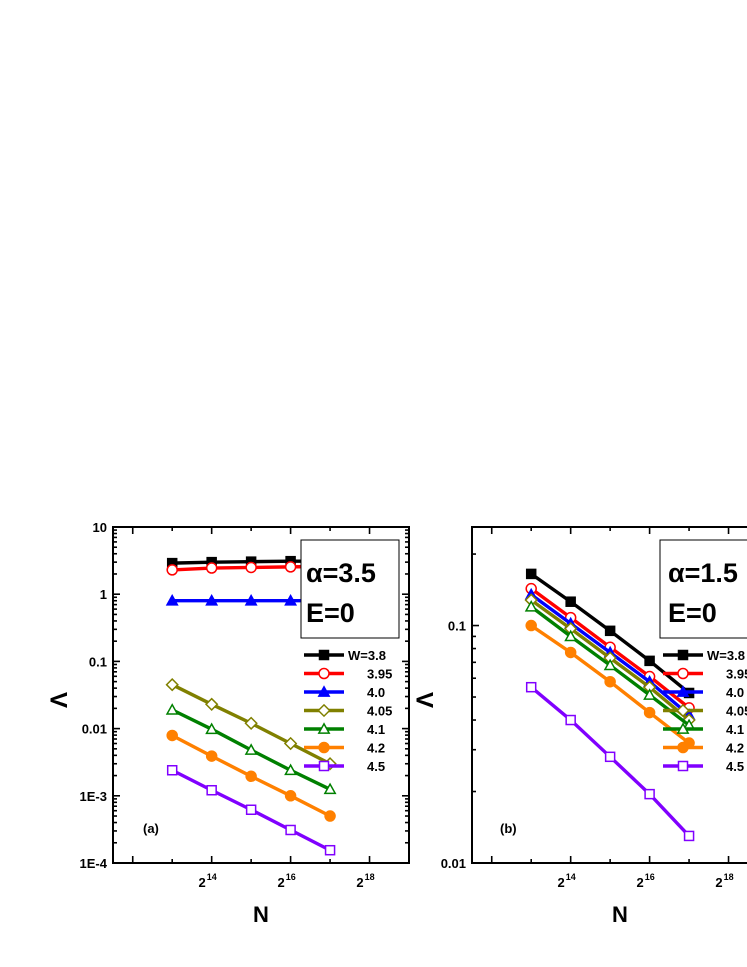  Describe the element at coordinates (350, 589) in the screenshot. I see `panel-a-annotation-box` at that location.